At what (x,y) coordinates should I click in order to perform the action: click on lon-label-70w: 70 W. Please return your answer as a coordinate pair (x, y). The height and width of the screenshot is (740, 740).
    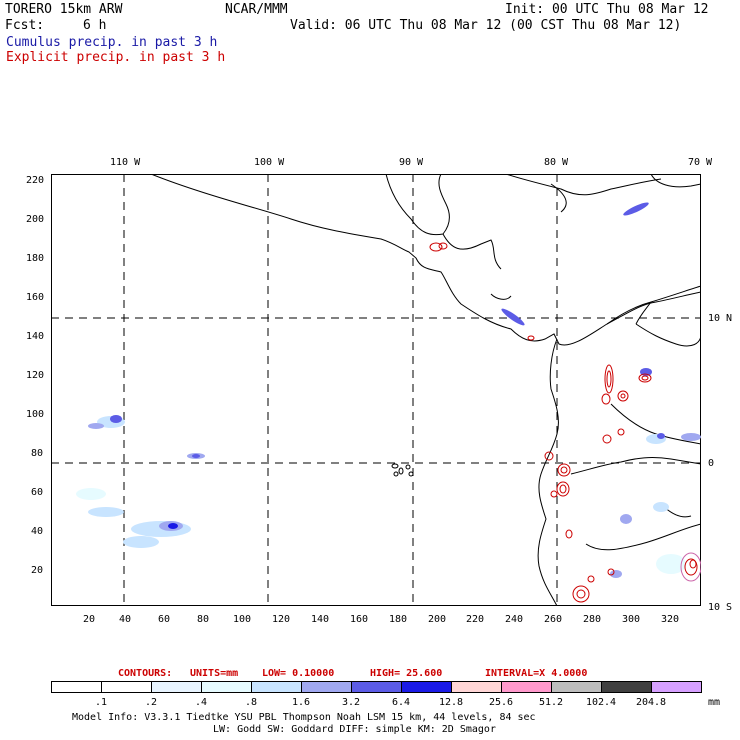
    Looking at the image, I should click on (700, 162).